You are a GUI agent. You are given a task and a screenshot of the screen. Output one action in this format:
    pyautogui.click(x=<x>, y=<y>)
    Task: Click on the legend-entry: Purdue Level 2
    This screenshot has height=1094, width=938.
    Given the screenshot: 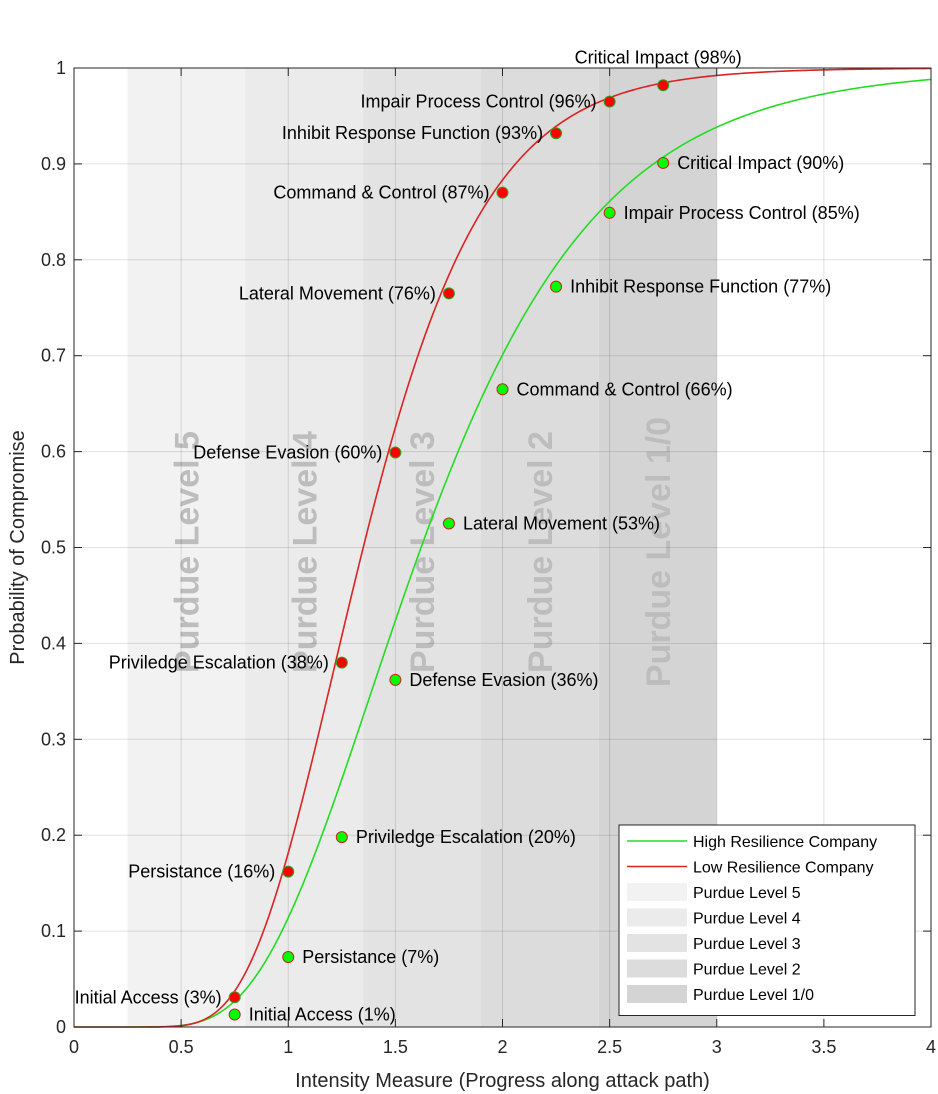 What is the action you would take?
    pyautogui.click(x=747, y=970)
    